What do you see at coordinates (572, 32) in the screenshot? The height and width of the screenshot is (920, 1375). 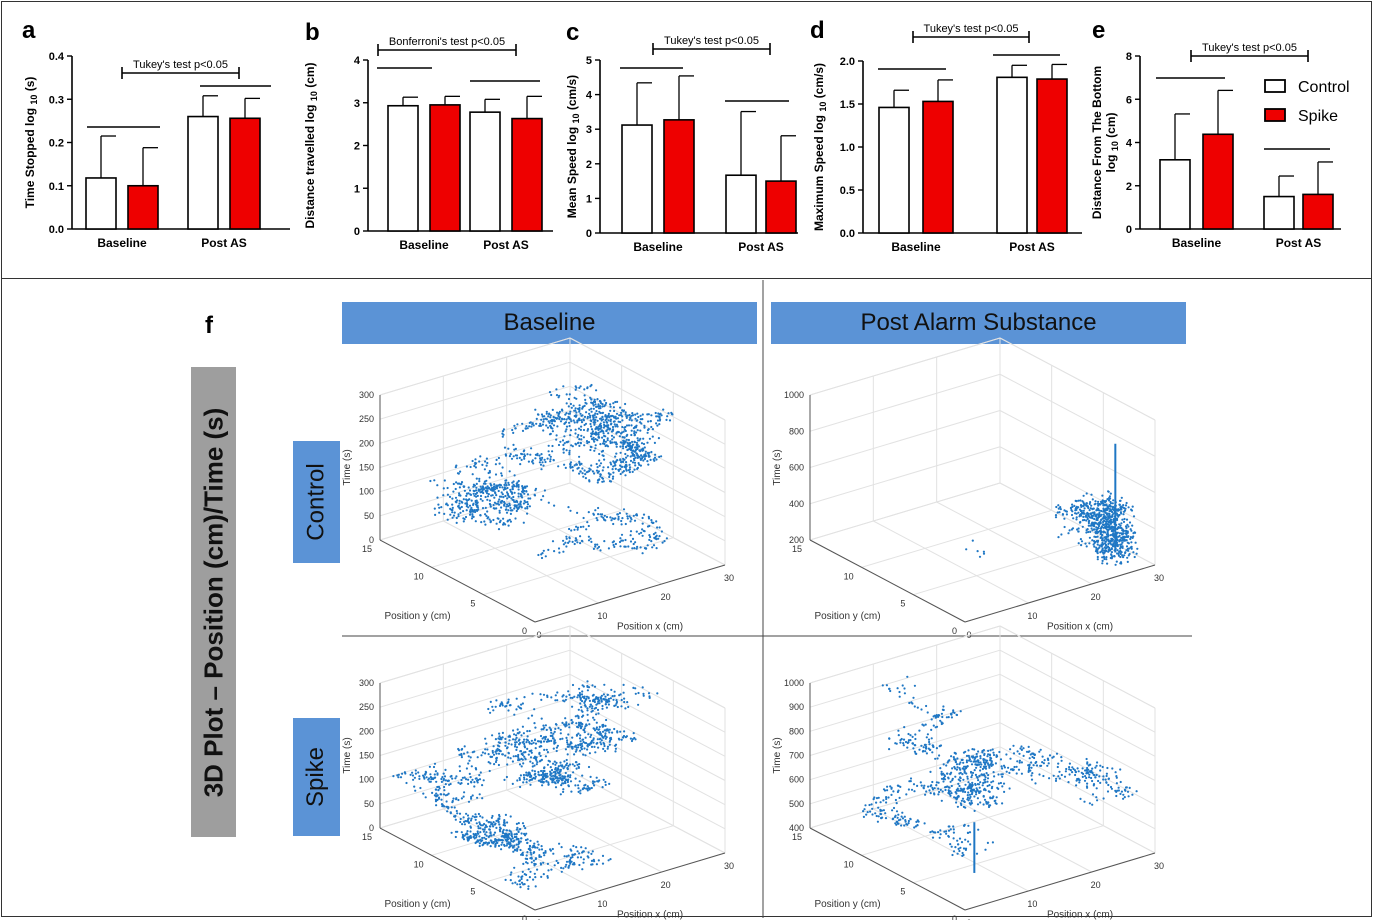 I see `panel-letter-c: c` at bounding box center [572, 32].